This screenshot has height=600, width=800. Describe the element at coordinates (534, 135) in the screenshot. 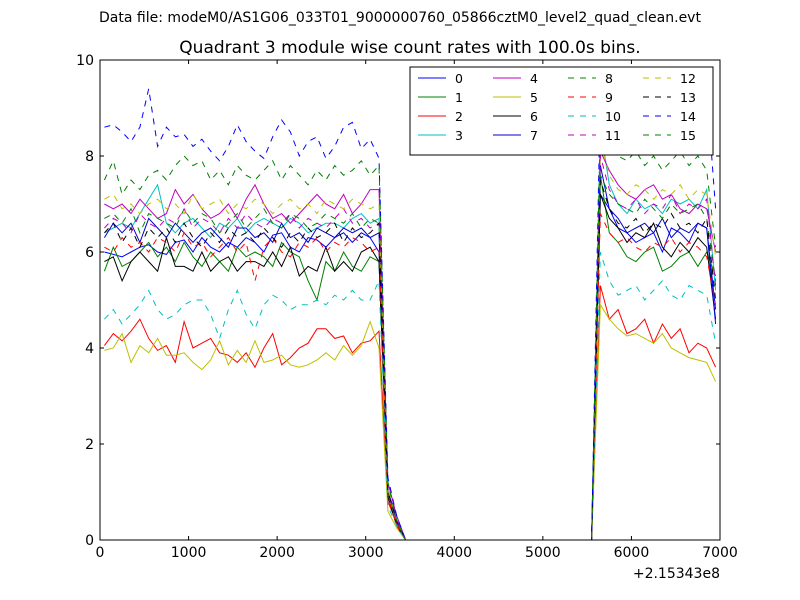

I see `legend-label-7: 7` at that location.